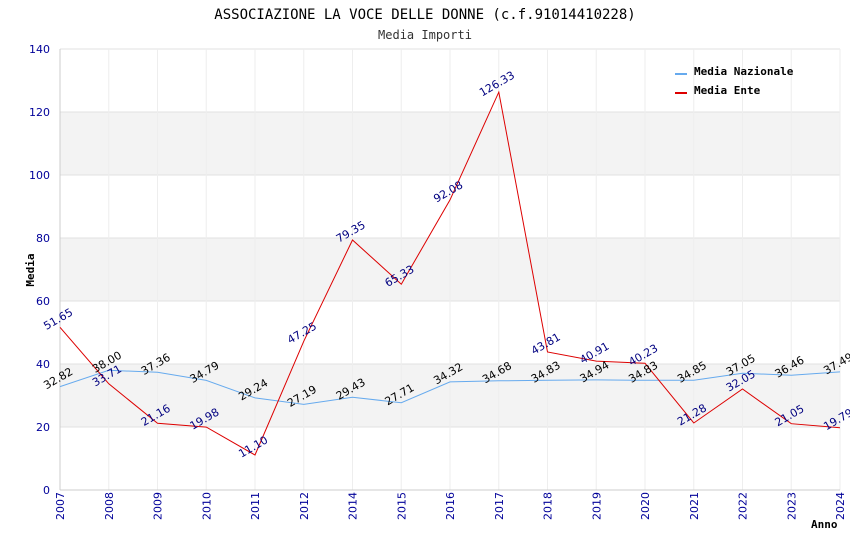  What do you see at coordinates (497, 84) in the screenshot?
I see `data-label: 126.33` at bounding box center [497, 84].